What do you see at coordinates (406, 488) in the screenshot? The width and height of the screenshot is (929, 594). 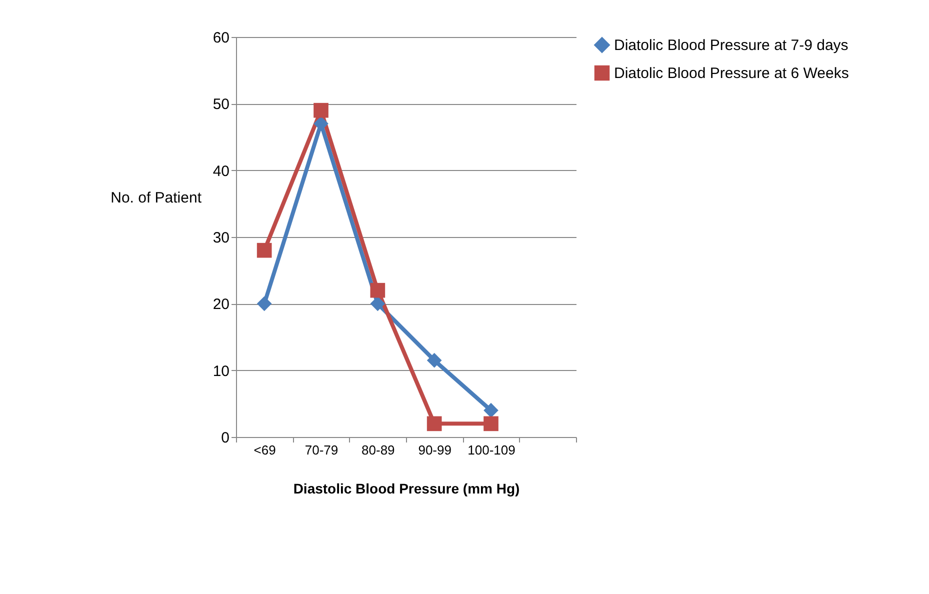 I see `x-axis-title: Diastolic Blood Pressure (mm Hg)` at bounding box center [406, 488].